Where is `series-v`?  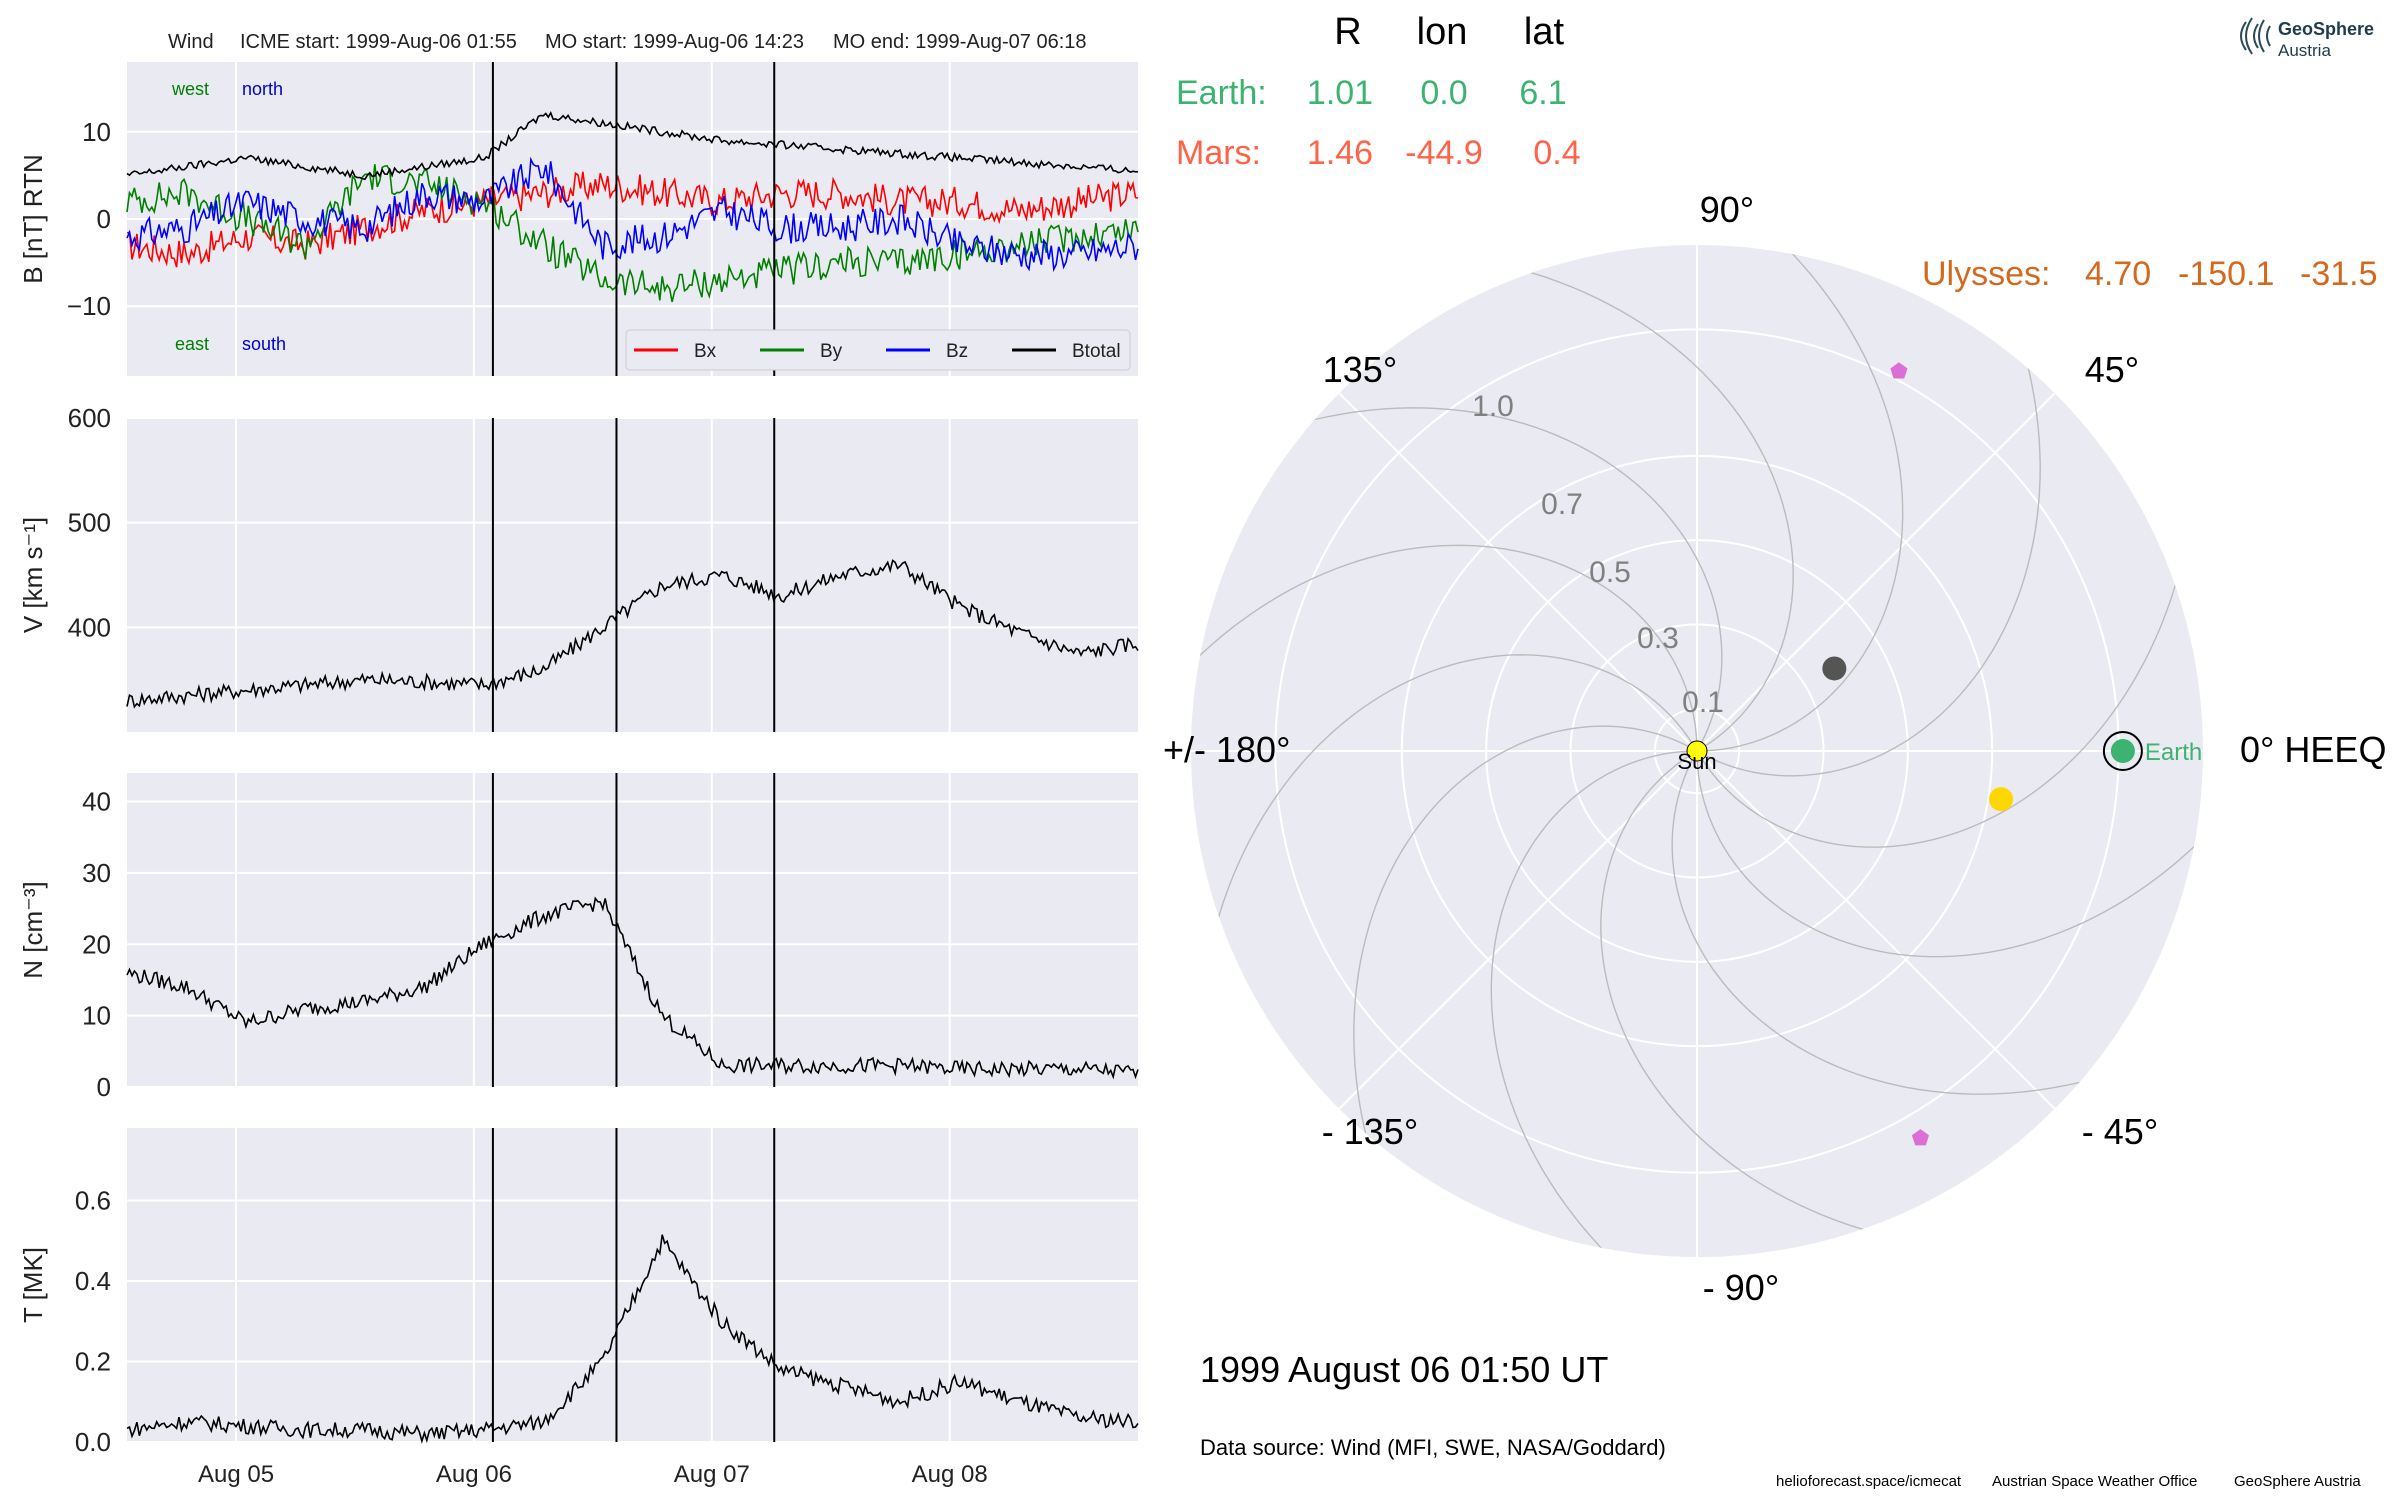
series-v is located at coordinates (632, 634).